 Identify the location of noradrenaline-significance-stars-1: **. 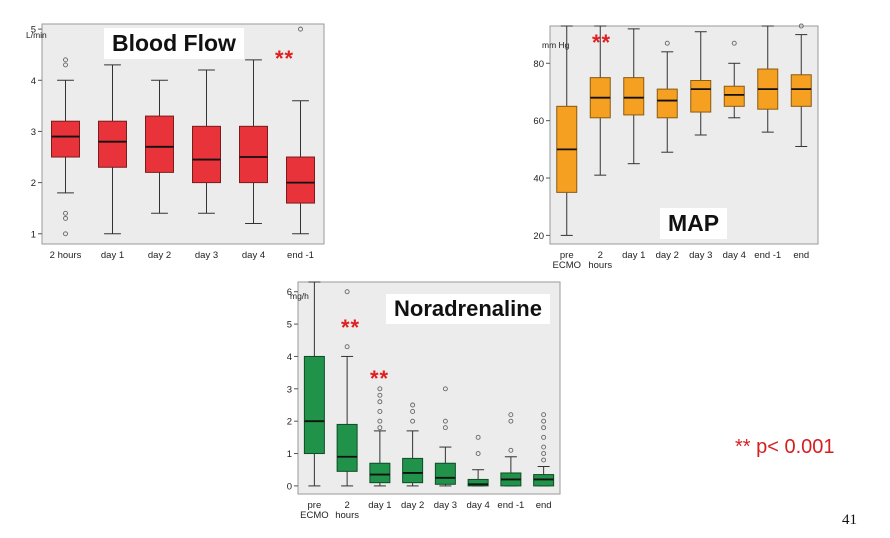
(351, 327).